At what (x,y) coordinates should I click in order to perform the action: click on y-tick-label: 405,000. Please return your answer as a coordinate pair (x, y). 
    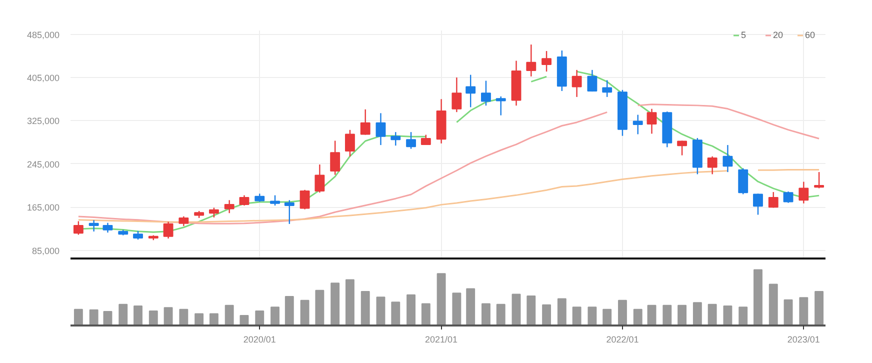
    Looking at the image, I should click on (43, 78).